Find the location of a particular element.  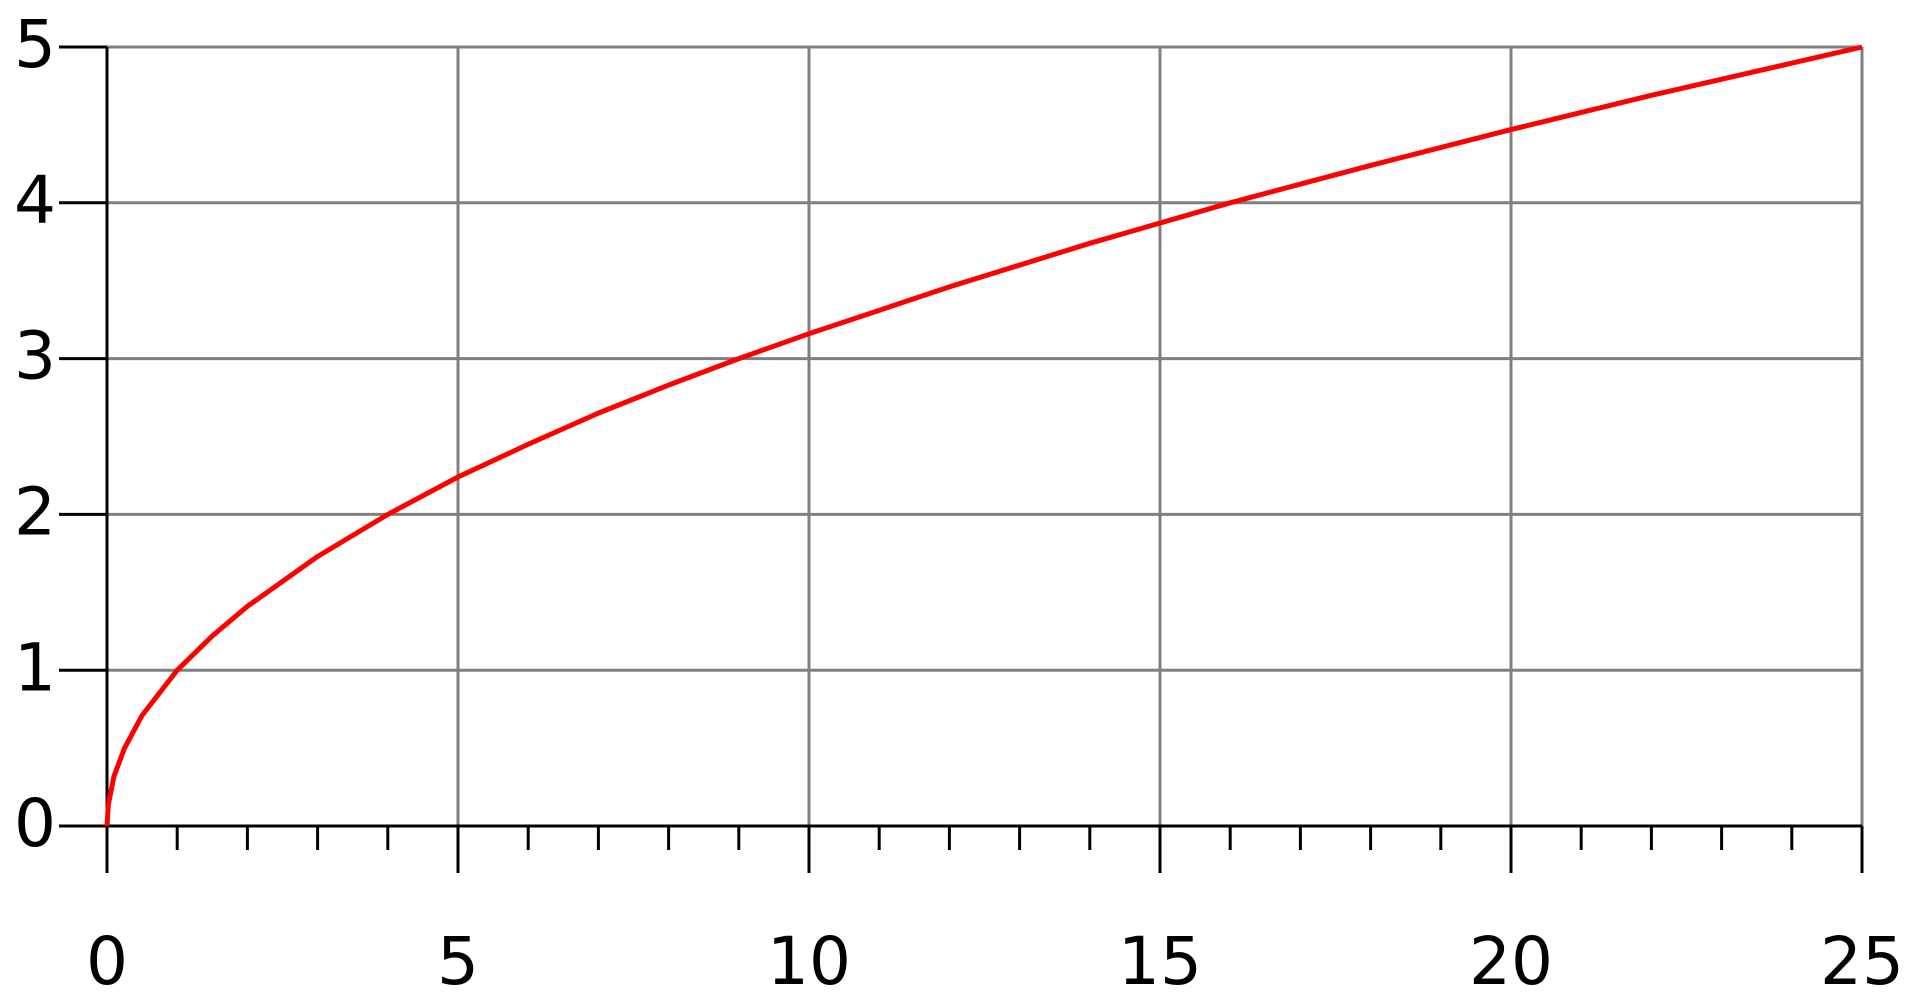

y-tick-label: 1 is located at coordinates (35, 667).